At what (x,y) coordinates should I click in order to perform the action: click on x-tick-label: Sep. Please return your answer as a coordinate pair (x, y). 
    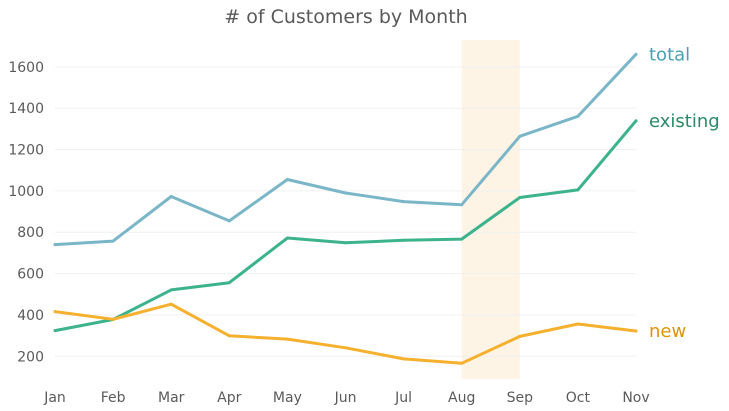
    Looking at the image, I should click on (520, 398).